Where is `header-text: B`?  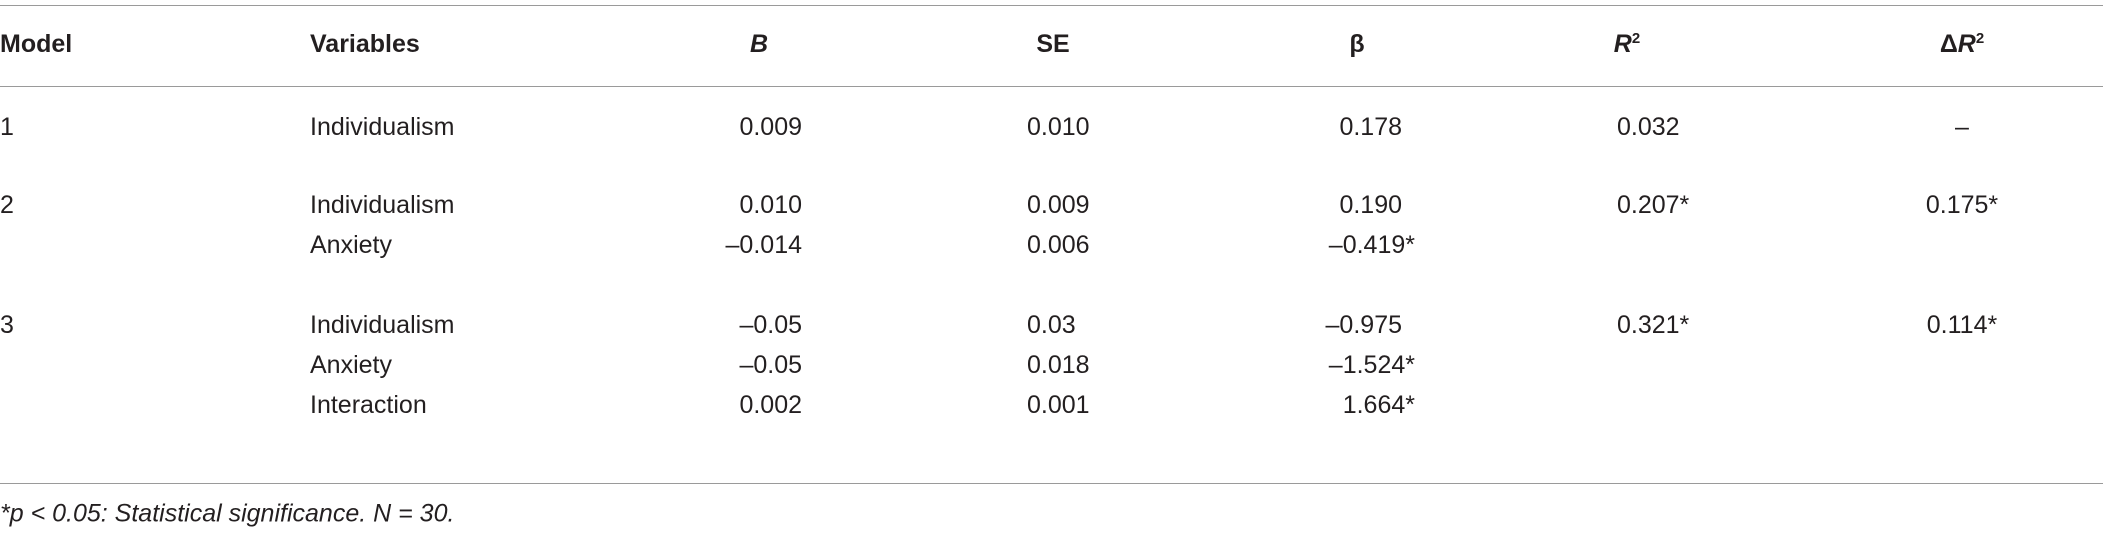
header-text: B is located at coordinates (759, 44).